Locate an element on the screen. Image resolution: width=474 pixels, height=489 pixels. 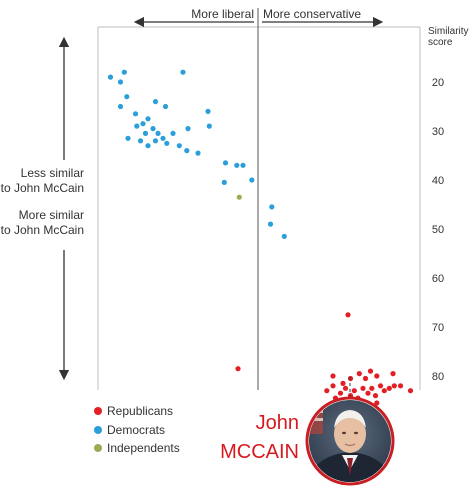
legend: Republicans Democrats Independents is located at coordinates (137, 429).